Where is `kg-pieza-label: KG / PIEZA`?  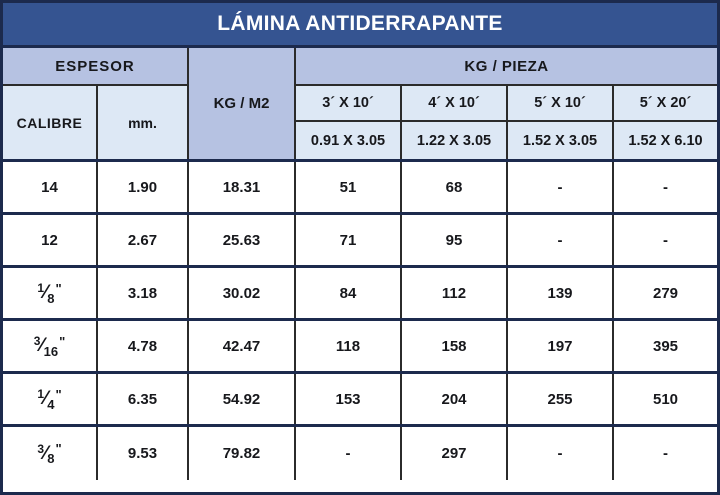 kg-pieza-label: KG / PIEZA is located at coordinates (506, 66).